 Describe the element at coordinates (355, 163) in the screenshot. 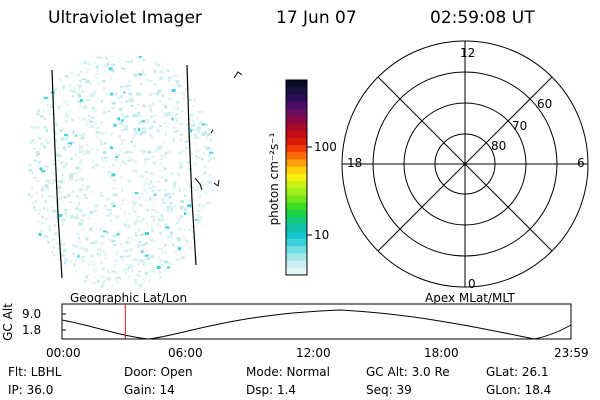

I see `mlt-label-18: 18` at that location.